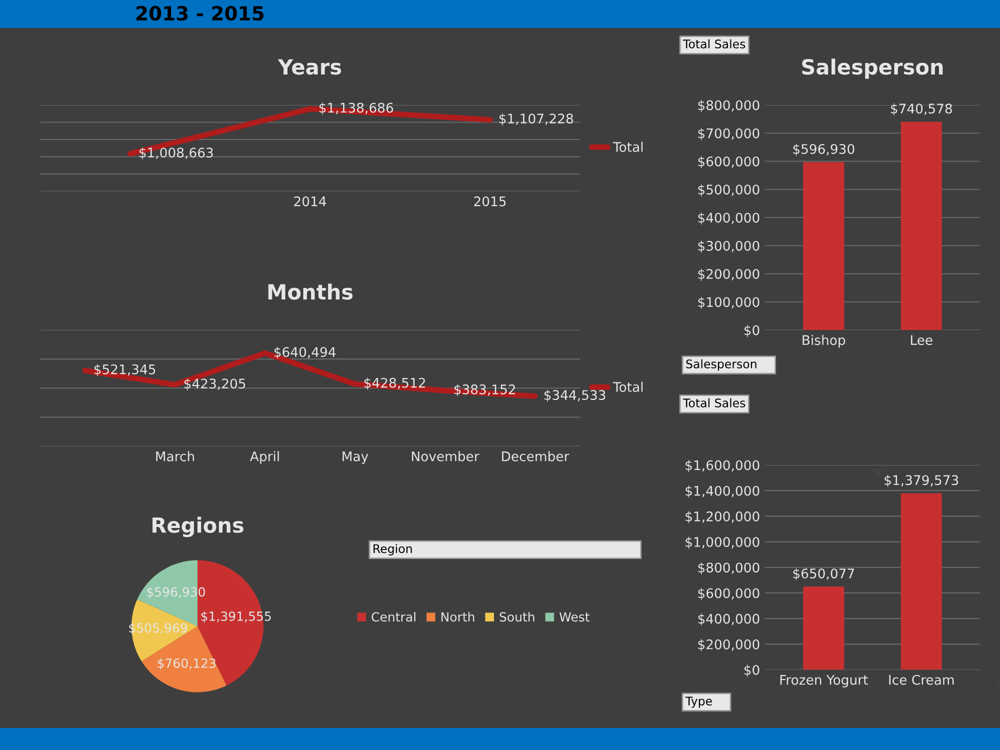 This screenshot has height=750, width=1000. Describe the element at coordinates (574, 617) in the screenshot. I see `legend-label: West` at that location.